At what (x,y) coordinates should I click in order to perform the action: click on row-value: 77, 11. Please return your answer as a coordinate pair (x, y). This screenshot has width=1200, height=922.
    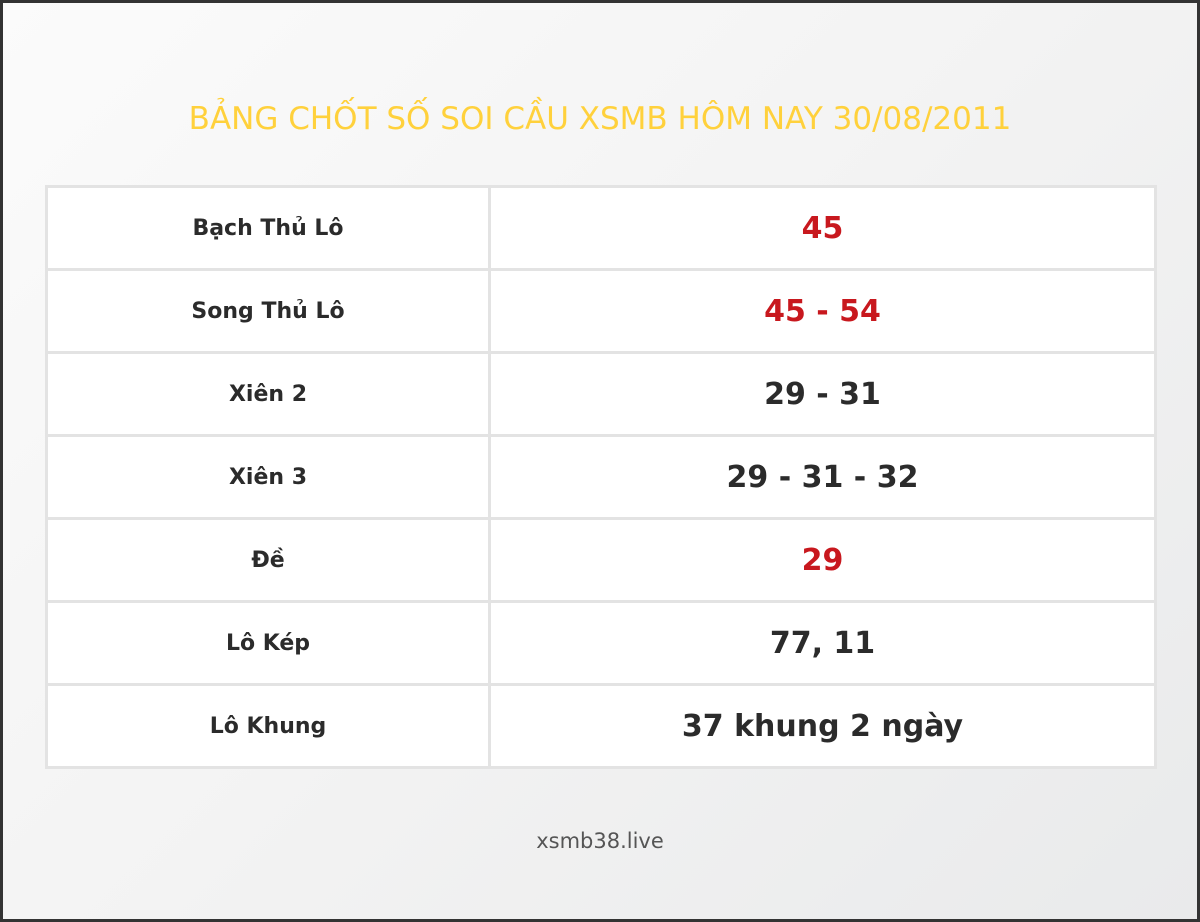
    Looking at the image, I should click on (822, 643).